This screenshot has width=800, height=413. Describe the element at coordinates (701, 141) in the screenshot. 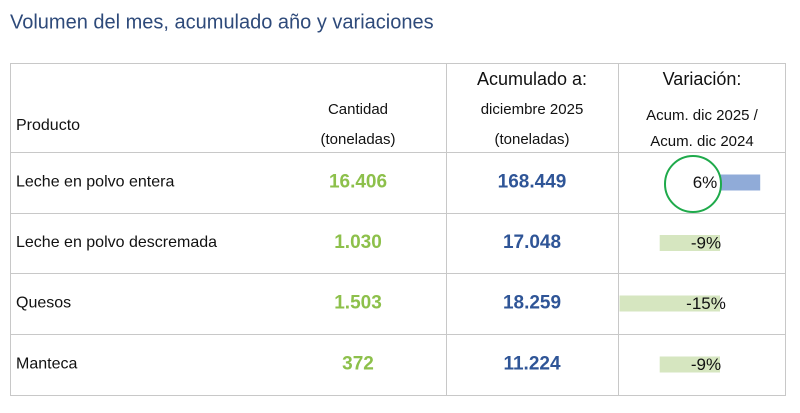

I see `header-variacion: Acum. dic 2024` at that location.